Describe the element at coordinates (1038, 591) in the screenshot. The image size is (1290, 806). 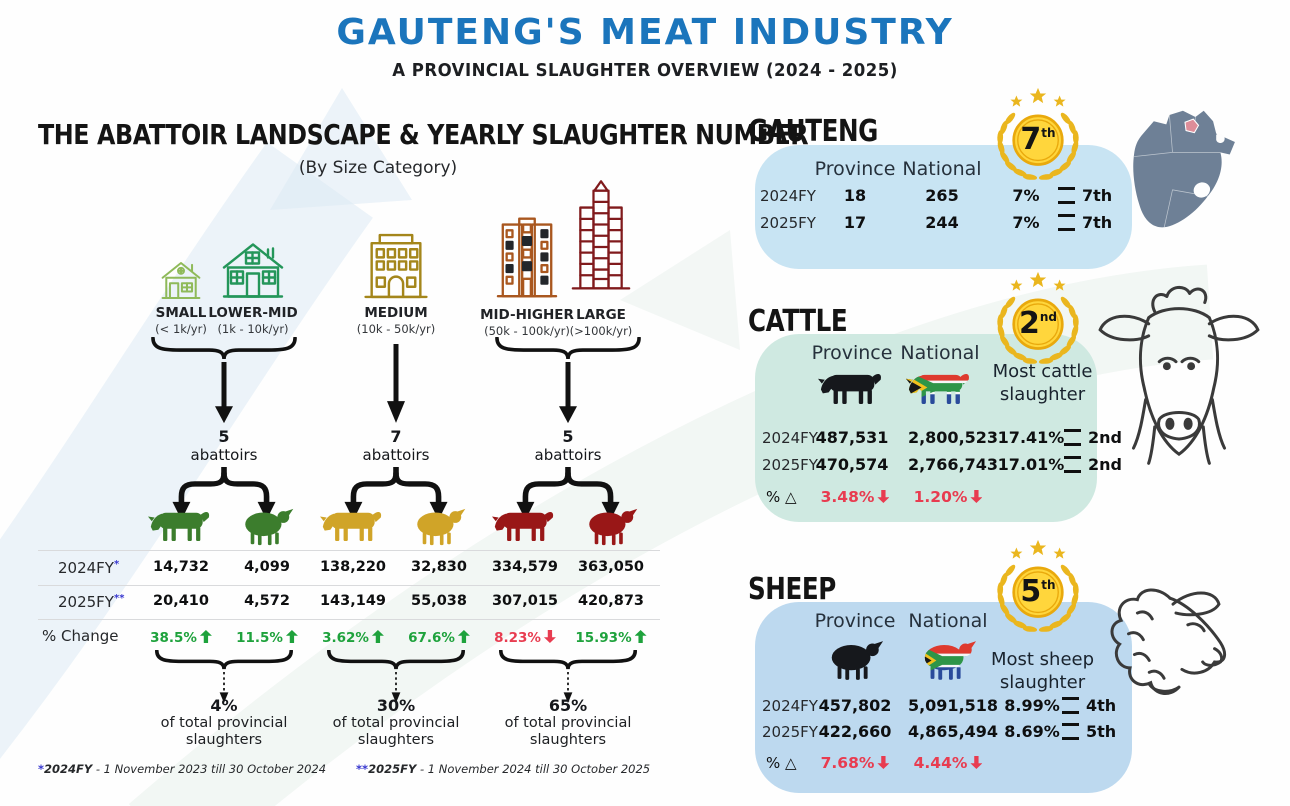
I see `sheep-rank-text: 5th` at that location.